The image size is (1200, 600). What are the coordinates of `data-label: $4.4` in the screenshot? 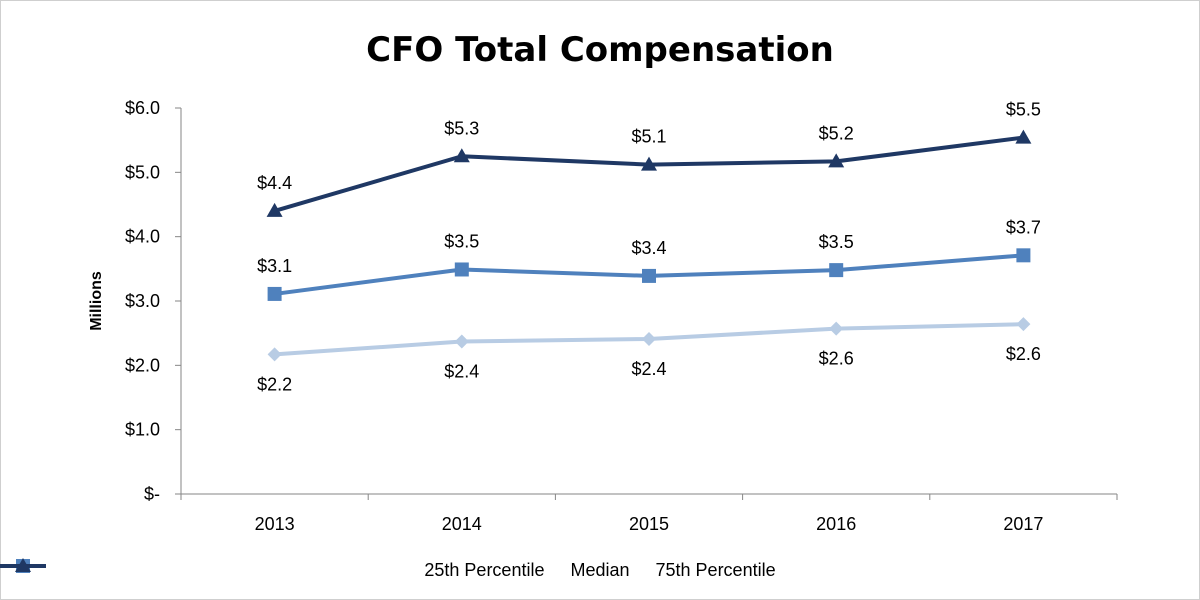 It's located at (274, 183).